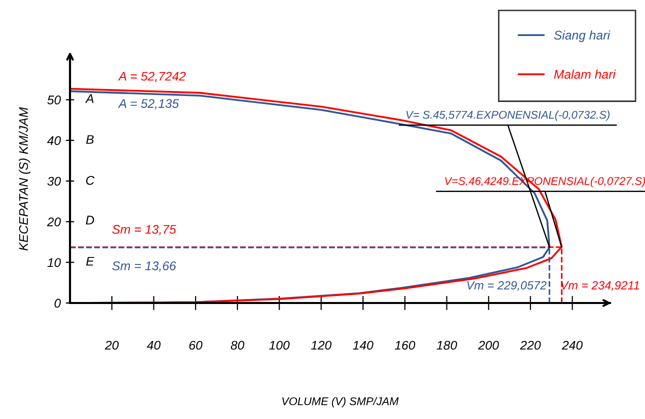  I want to click on ref-line-label: Sm = 13,75, so click(144, 230).